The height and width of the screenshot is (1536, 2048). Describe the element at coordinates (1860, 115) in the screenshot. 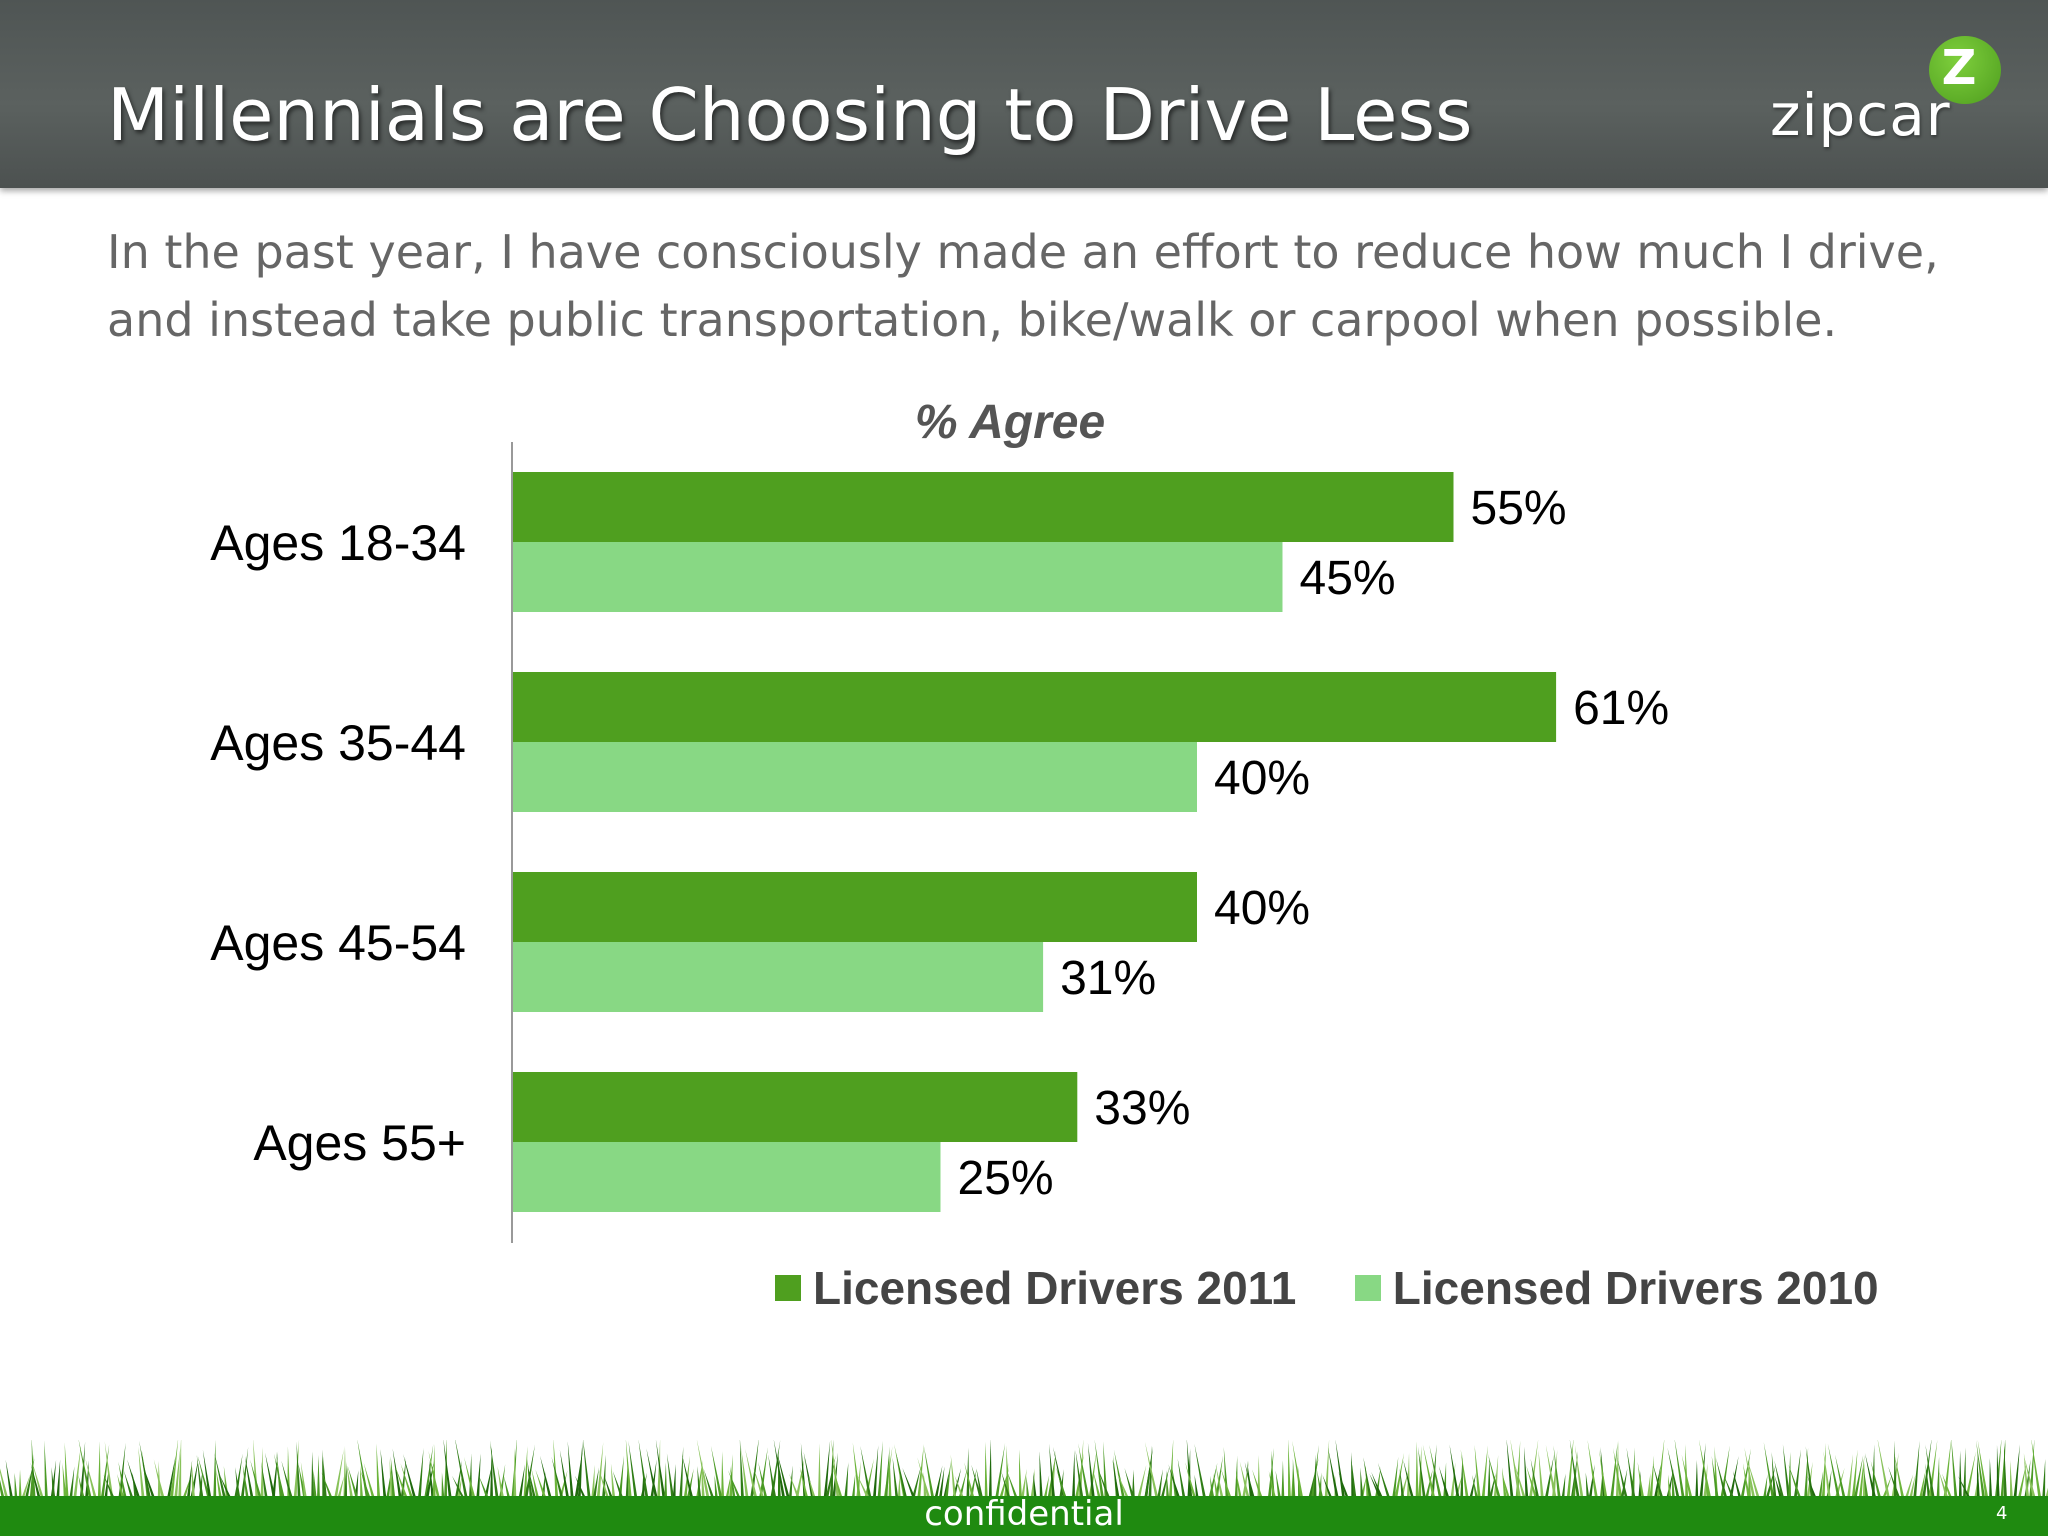

I see `logo-wordmark: zipcar` at that location.